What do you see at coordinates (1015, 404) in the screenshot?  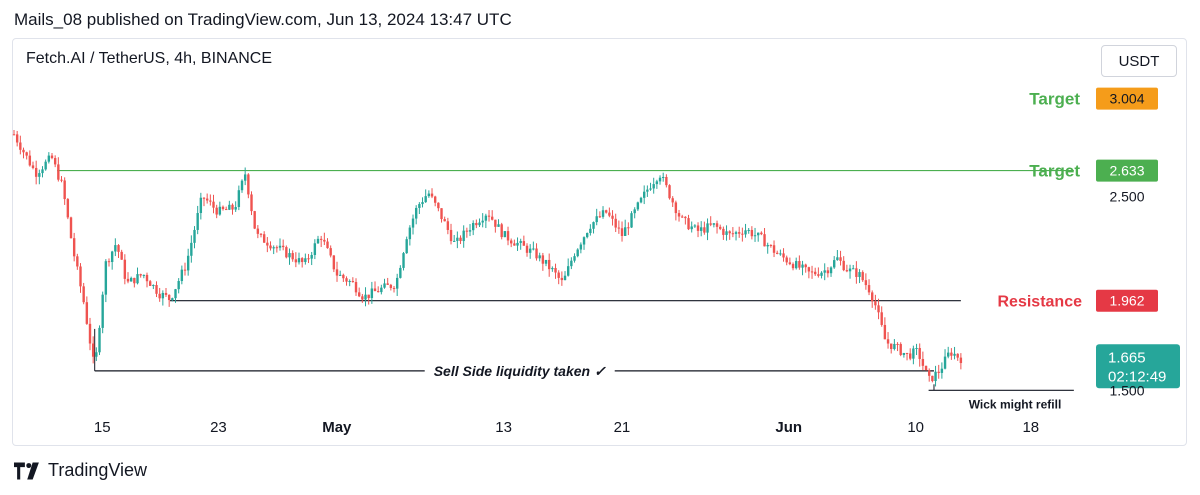 I see `wick-annotation: Wick might refill` at bounding box center [1015, 404].